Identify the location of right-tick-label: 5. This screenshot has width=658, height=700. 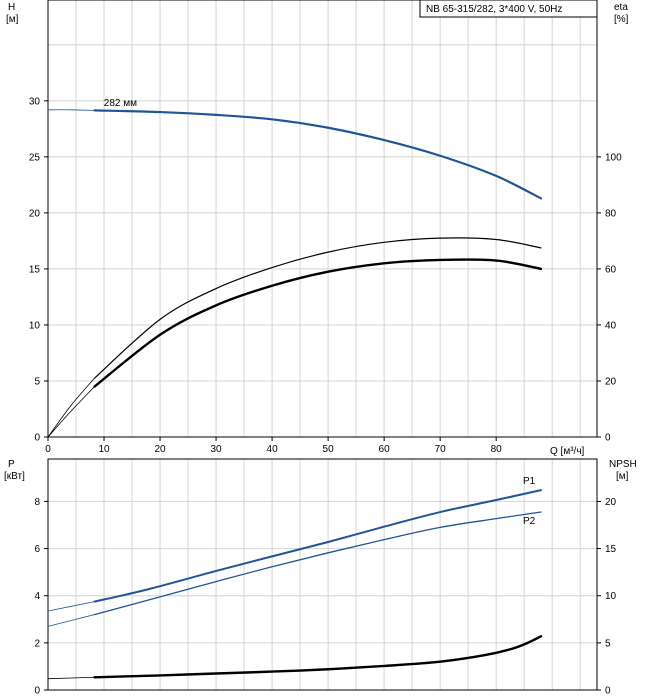
(608, 643).